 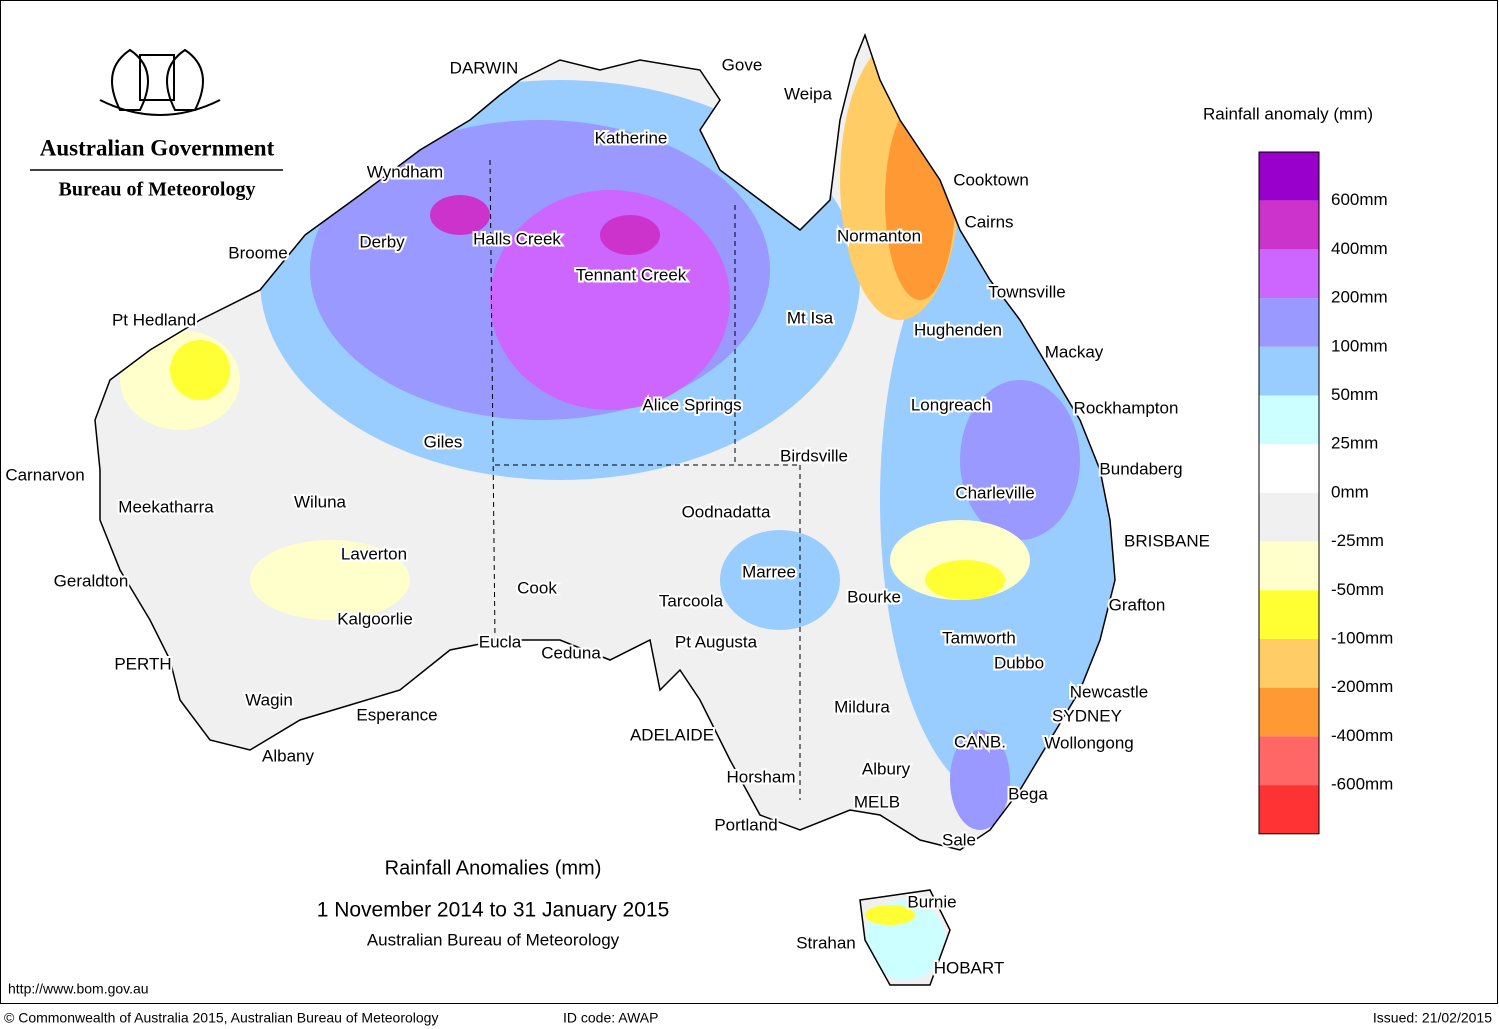 What do you see at coordinates (879, 235) in the screenshot?
I see `place-label: Normanton` at bounding box center [879, 235].